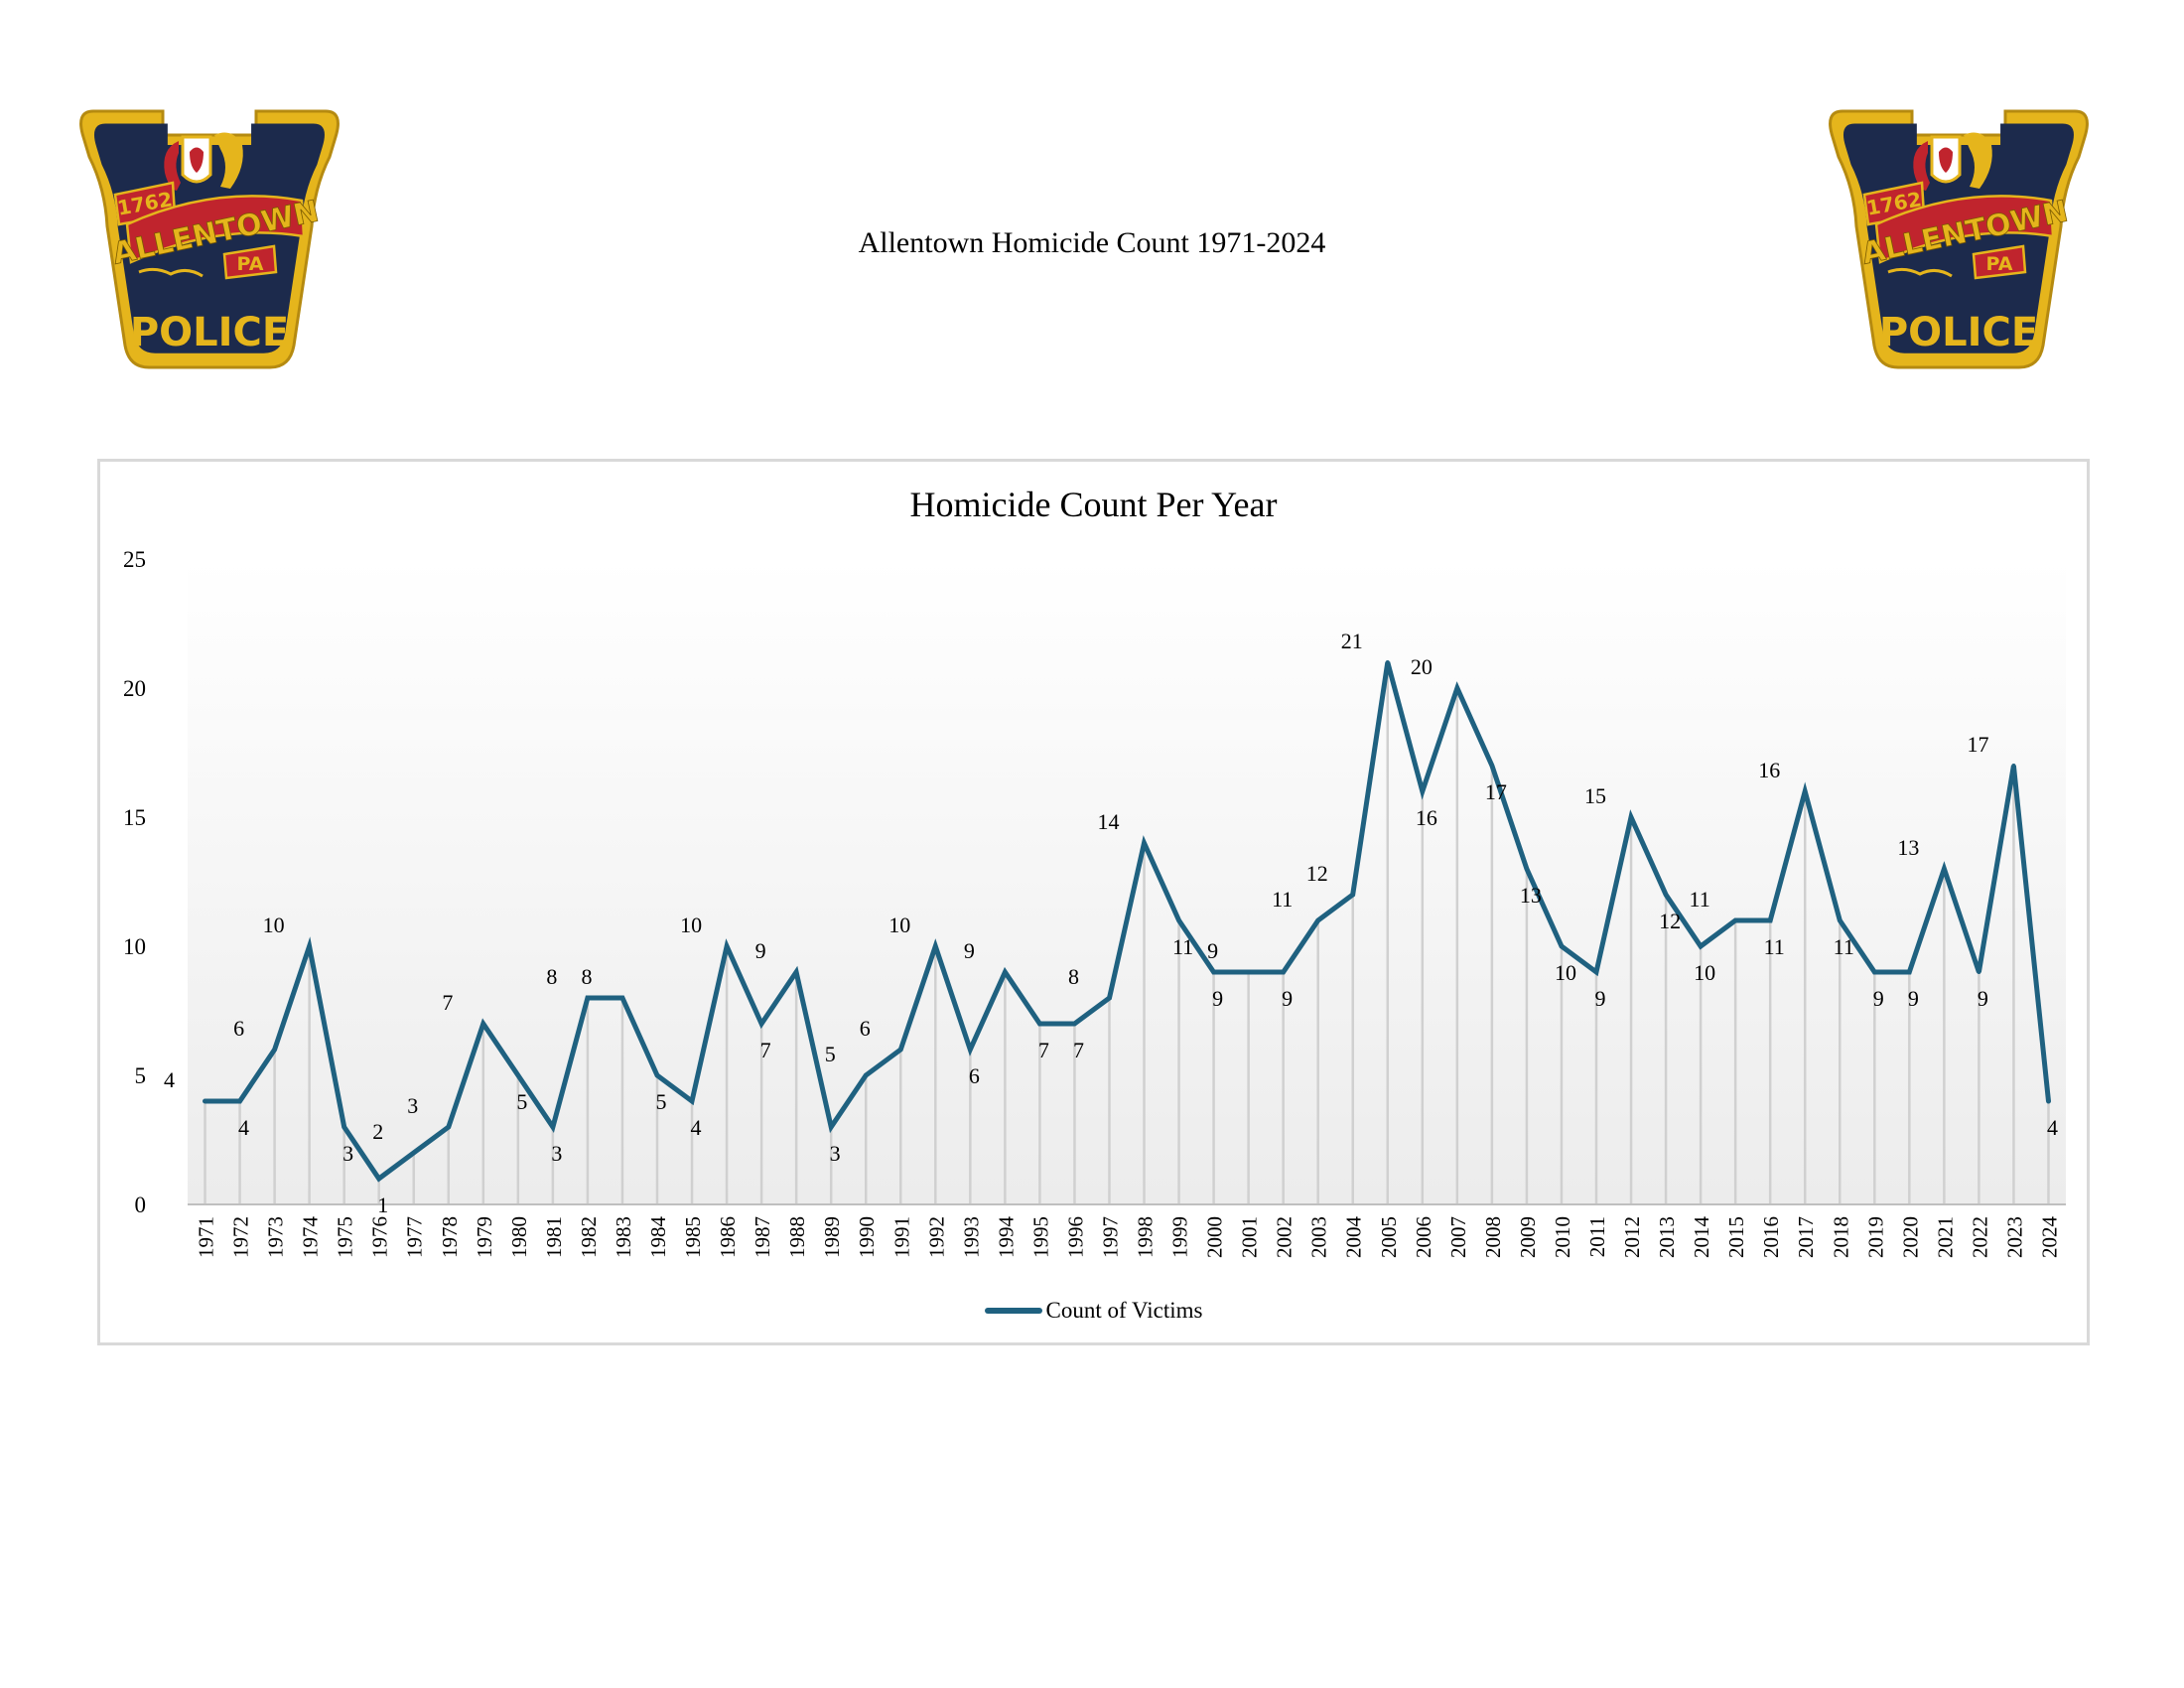 The width and height of the screenshot is (2184, 1688). Describe the element at coordinates (623, 1237) in the screenshot. I see `x-tick-label: 1983` at that location.